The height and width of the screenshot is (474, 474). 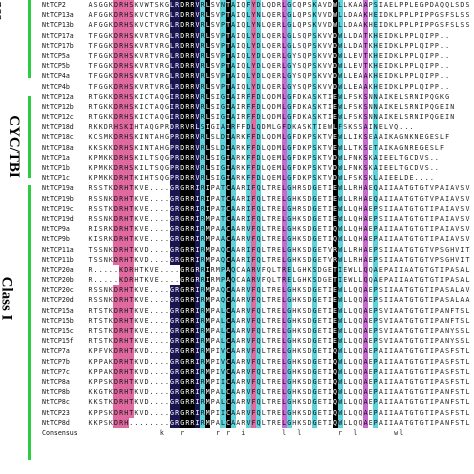 I want to click on residue: F, so click(x=350, y=168).